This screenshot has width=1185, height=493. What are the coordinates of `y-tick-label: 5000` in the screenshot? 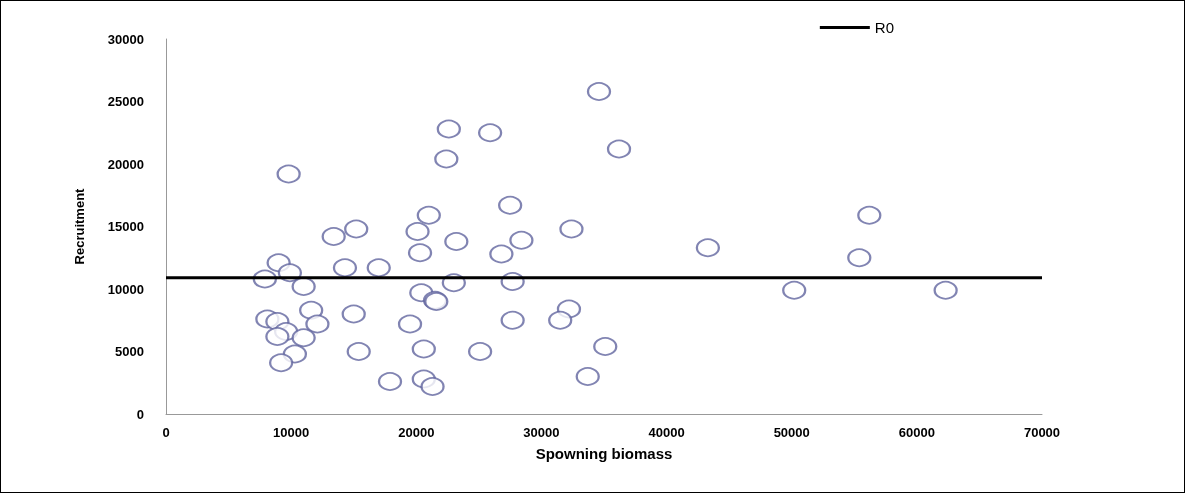 It's located at (129, 351).